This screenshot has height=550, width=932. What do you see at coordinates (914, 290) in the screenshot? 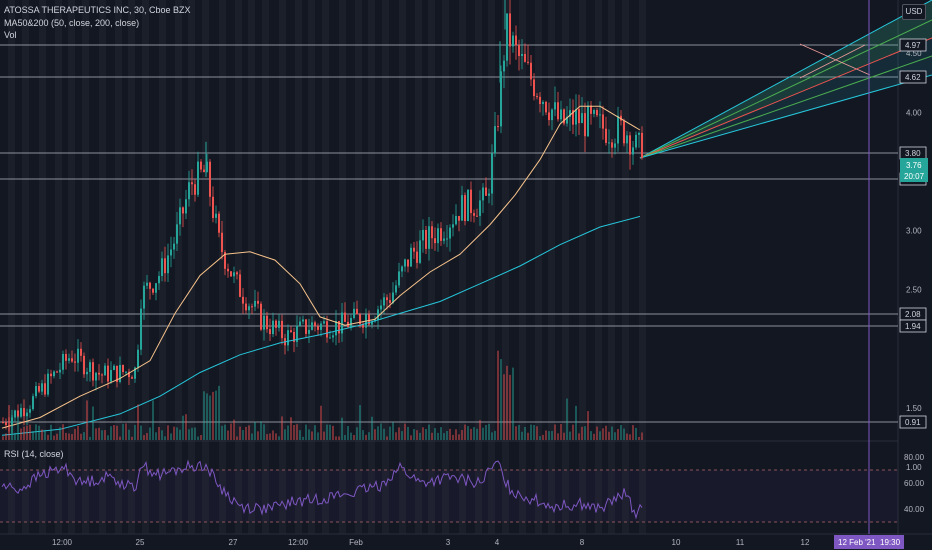
I see `price-tick-label: 2.50` at bounding box center [914, 290].